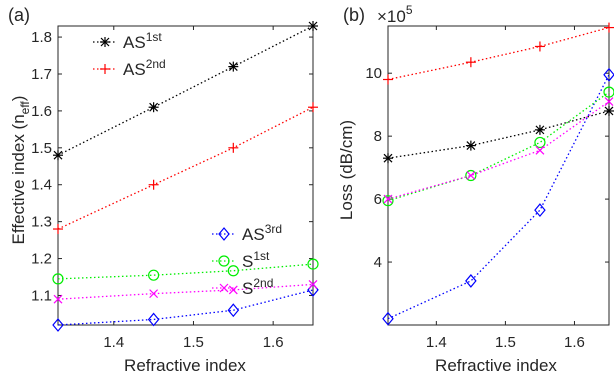  Describe the element at coordinates (256, 260) in the screenshot. I see `legend-3-label: S1st` at that location.